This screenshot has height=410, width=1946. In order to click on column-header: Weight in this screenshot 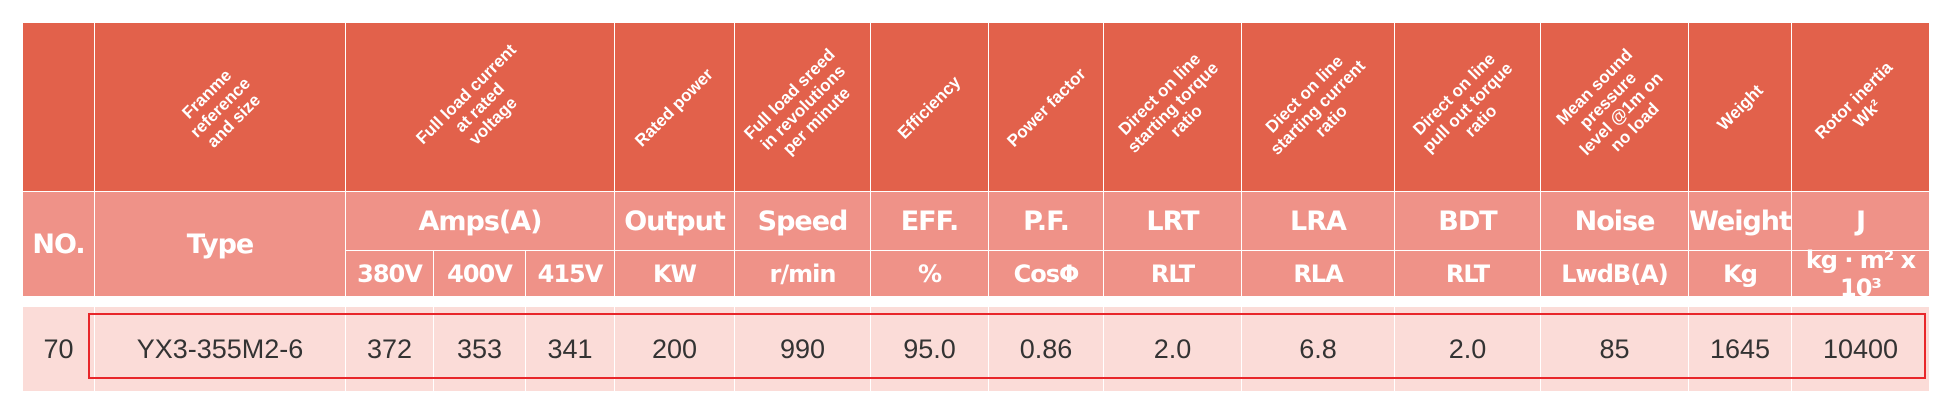, I will do `click(1740, 107)`.